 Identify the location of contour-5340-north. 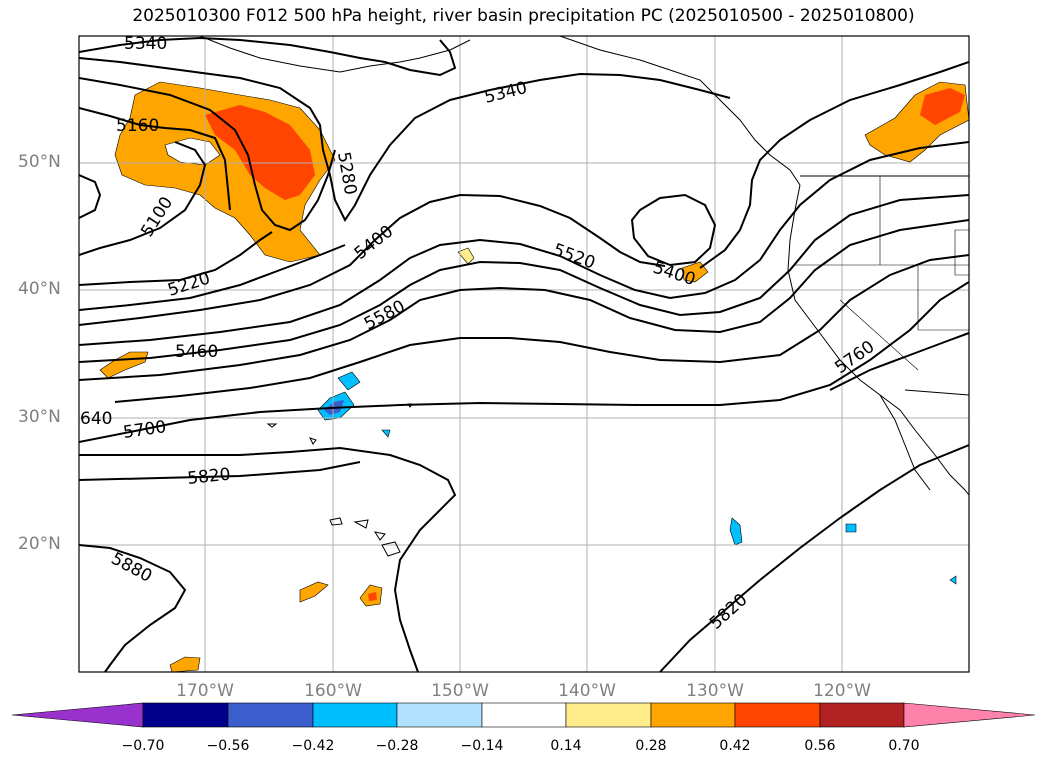
(268, 56).